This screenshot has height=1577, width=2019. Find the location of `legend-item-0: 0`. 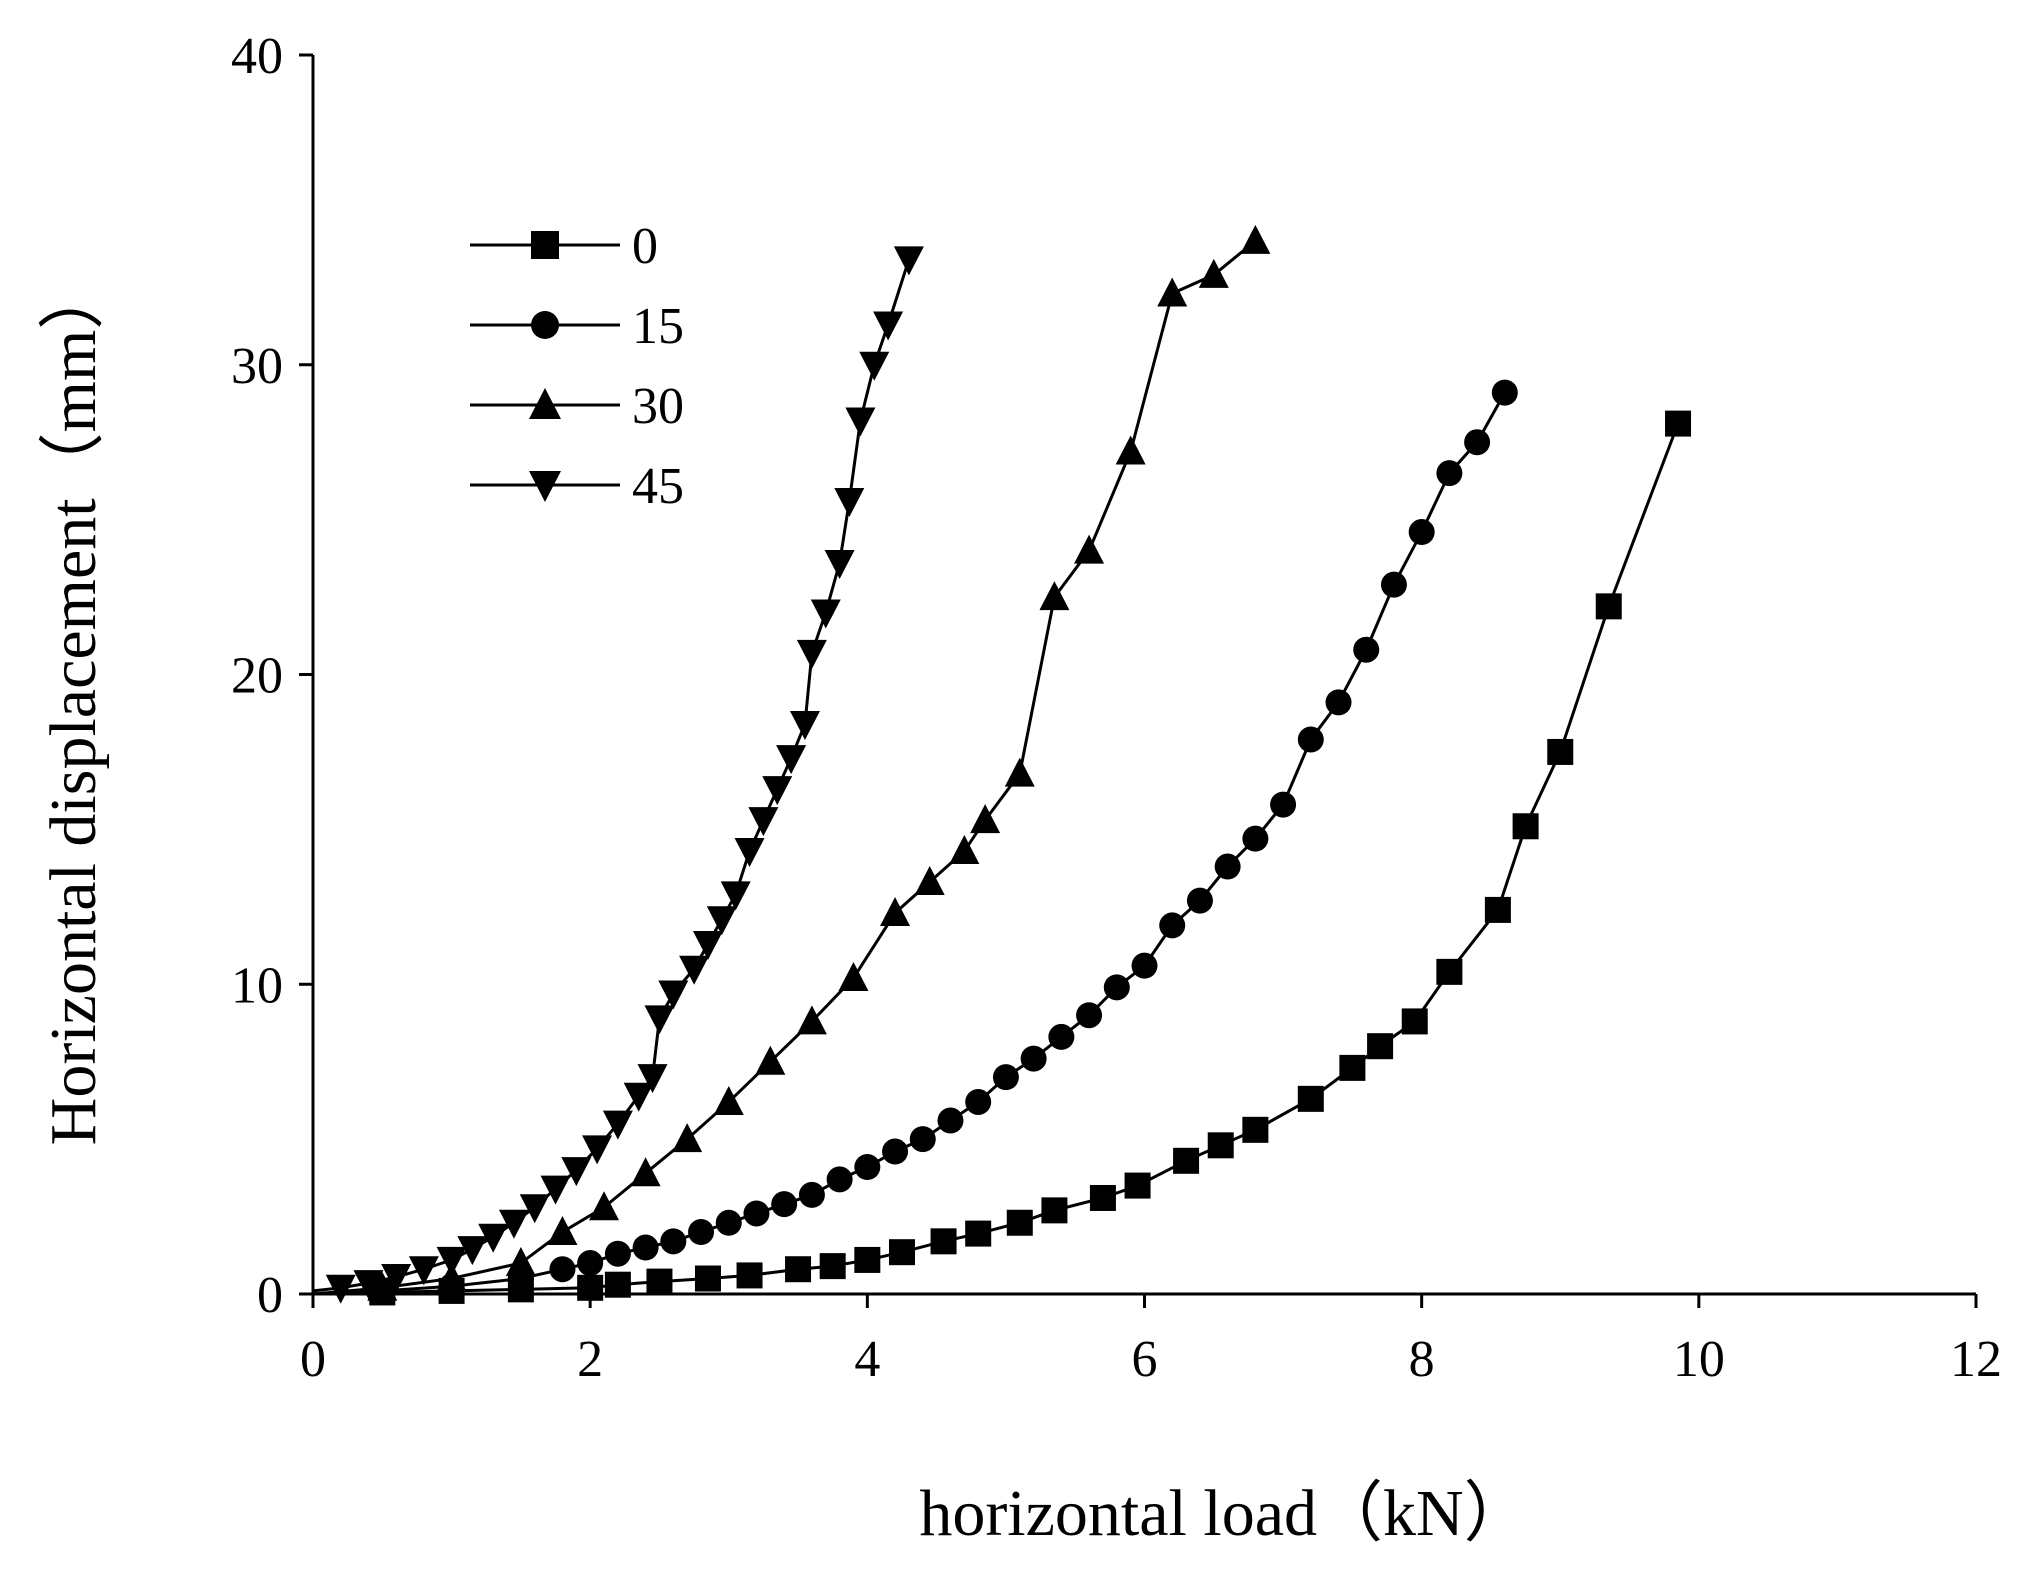

legend-item-0: 0 is located at coordinates (564, 246).